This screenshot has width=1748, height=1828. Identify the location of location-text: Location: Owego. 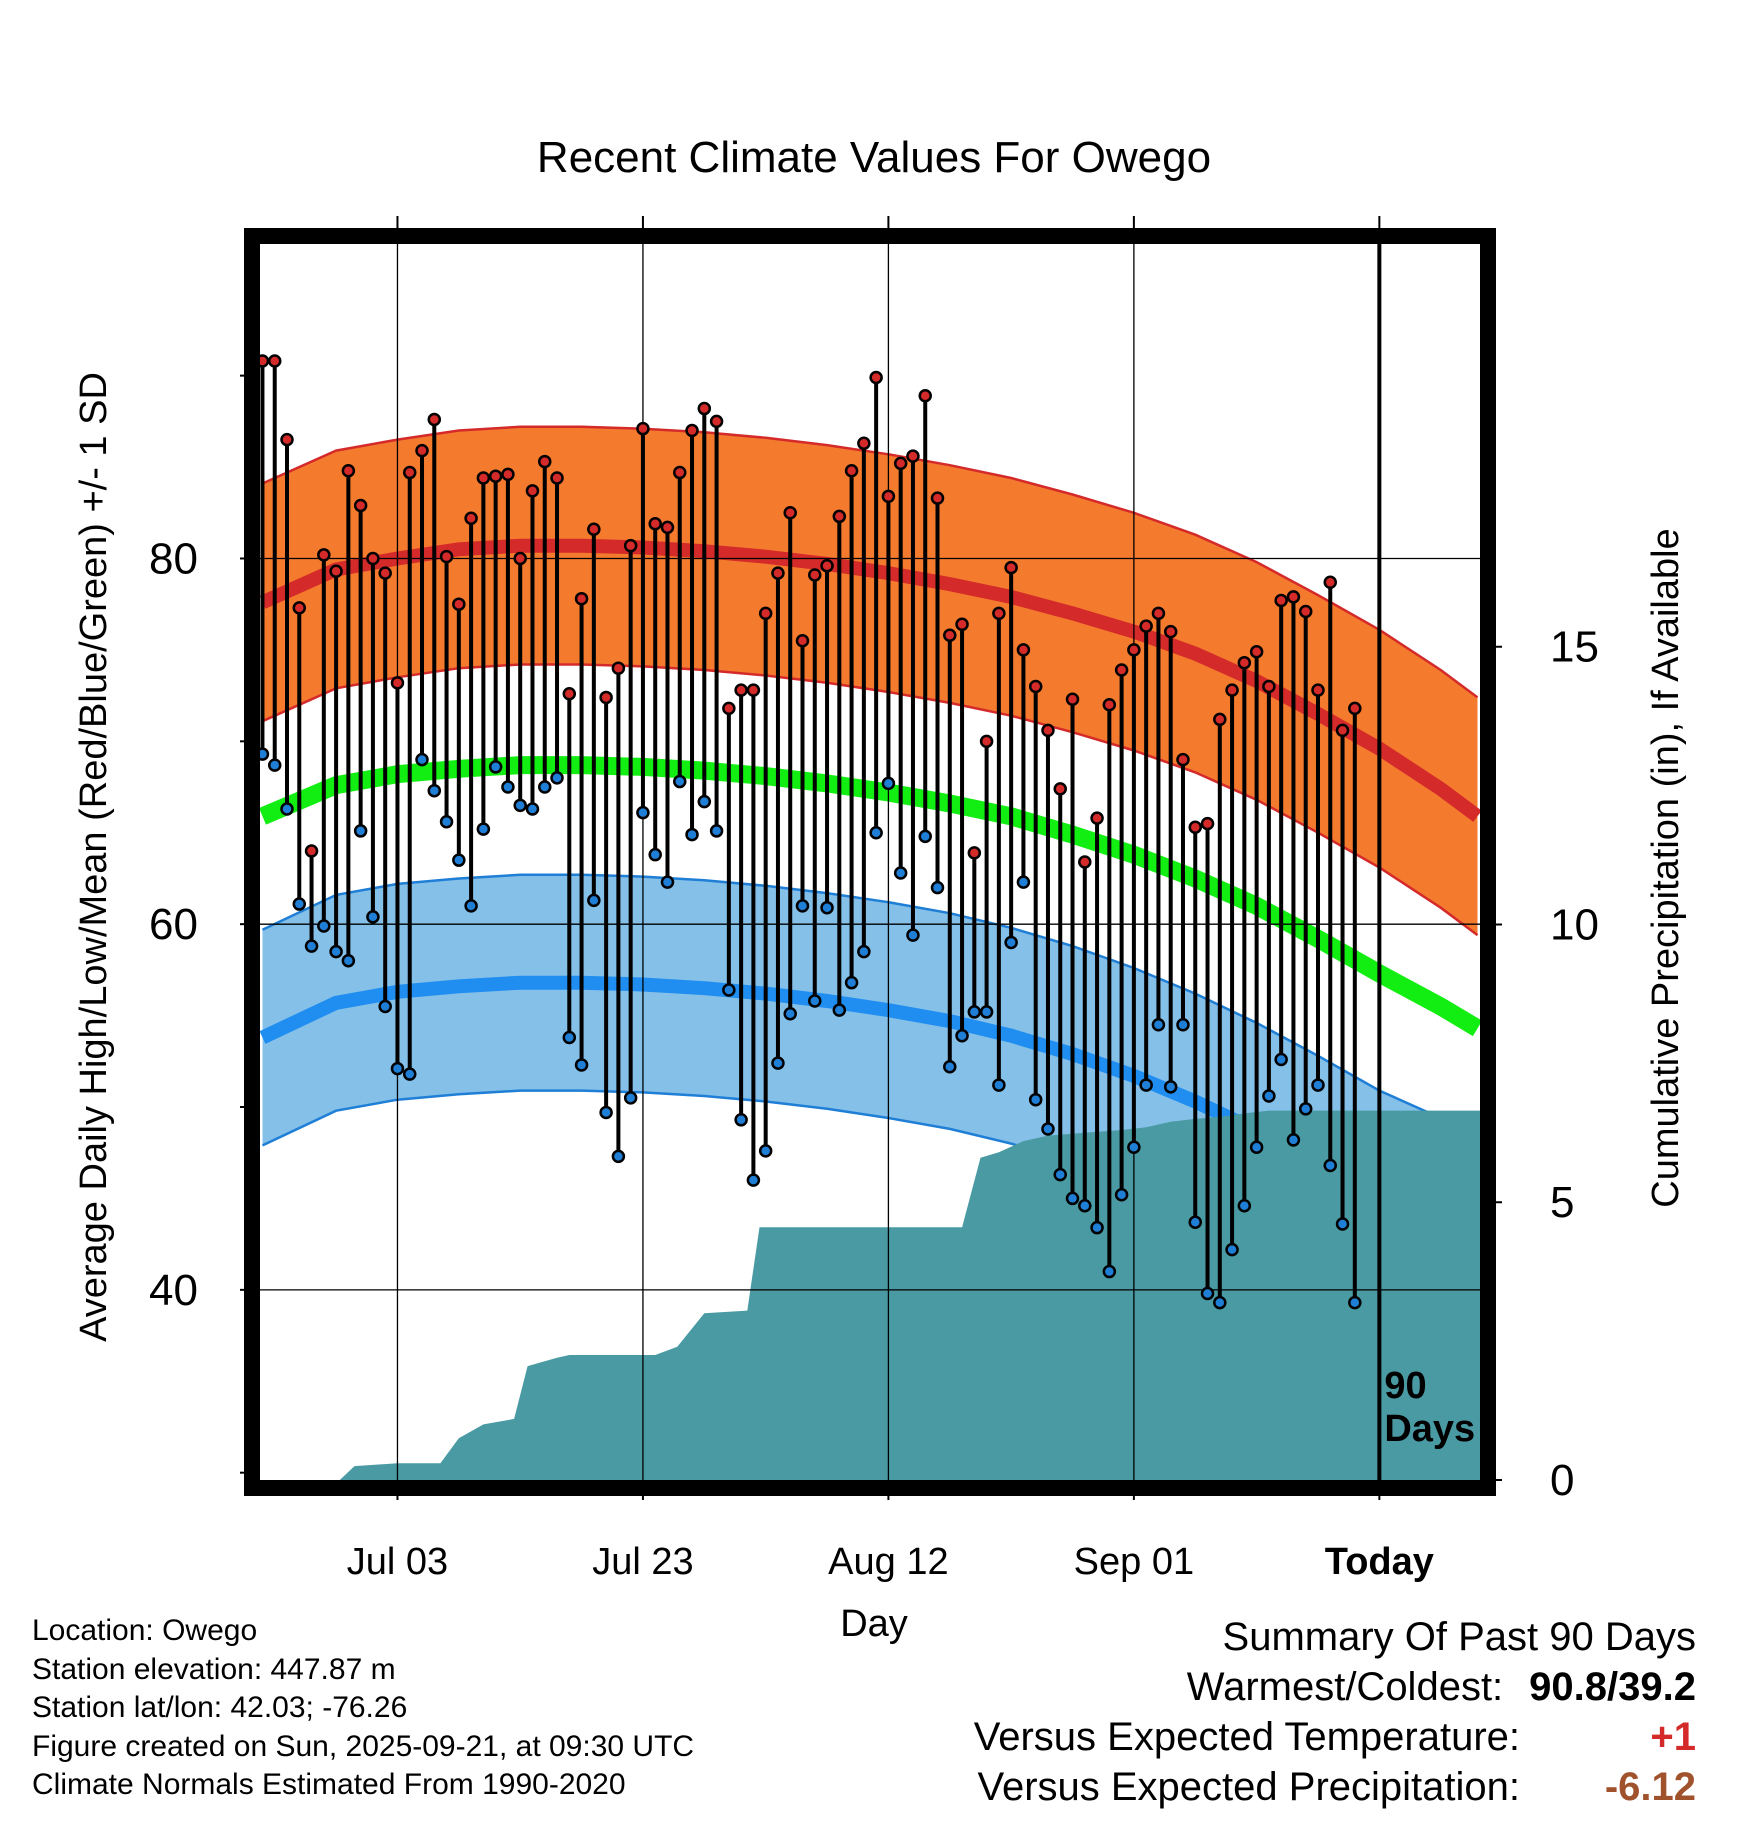
(145, 1630).